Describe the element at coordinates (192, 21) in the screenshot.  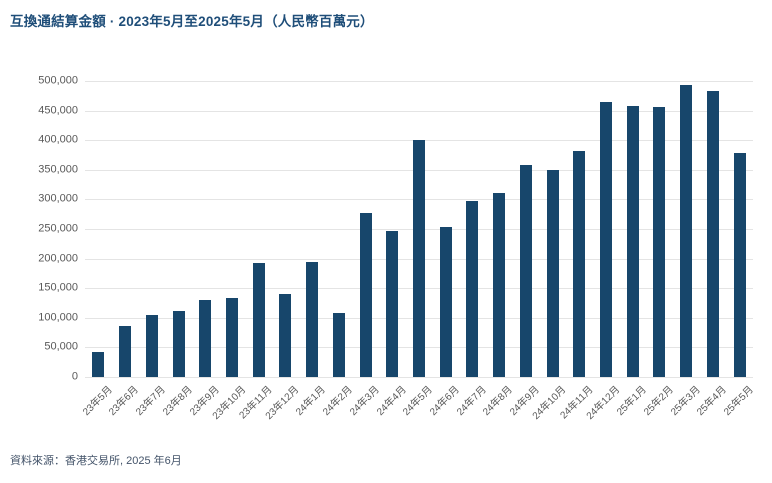
I see `chart-title: 互換通結算金額 · 2023年5月至2025年5月（人民幣百萬元）` at that location.